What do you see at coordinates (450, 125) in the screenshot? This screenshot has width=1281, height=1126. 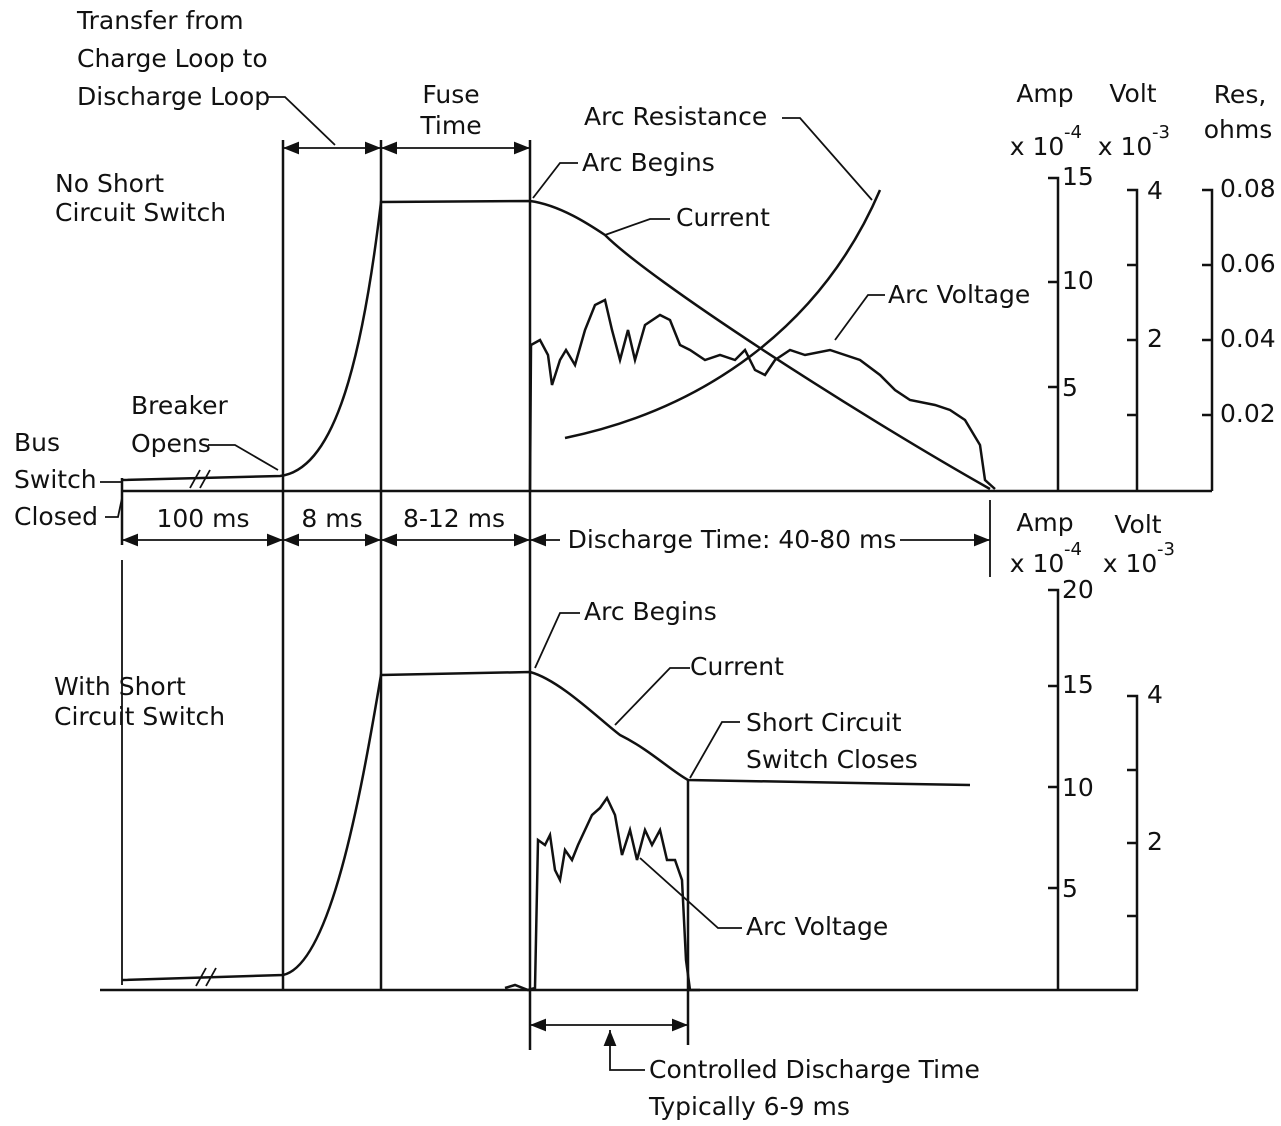 I see `fuse-label: Time` at bounding box center [450, 125].